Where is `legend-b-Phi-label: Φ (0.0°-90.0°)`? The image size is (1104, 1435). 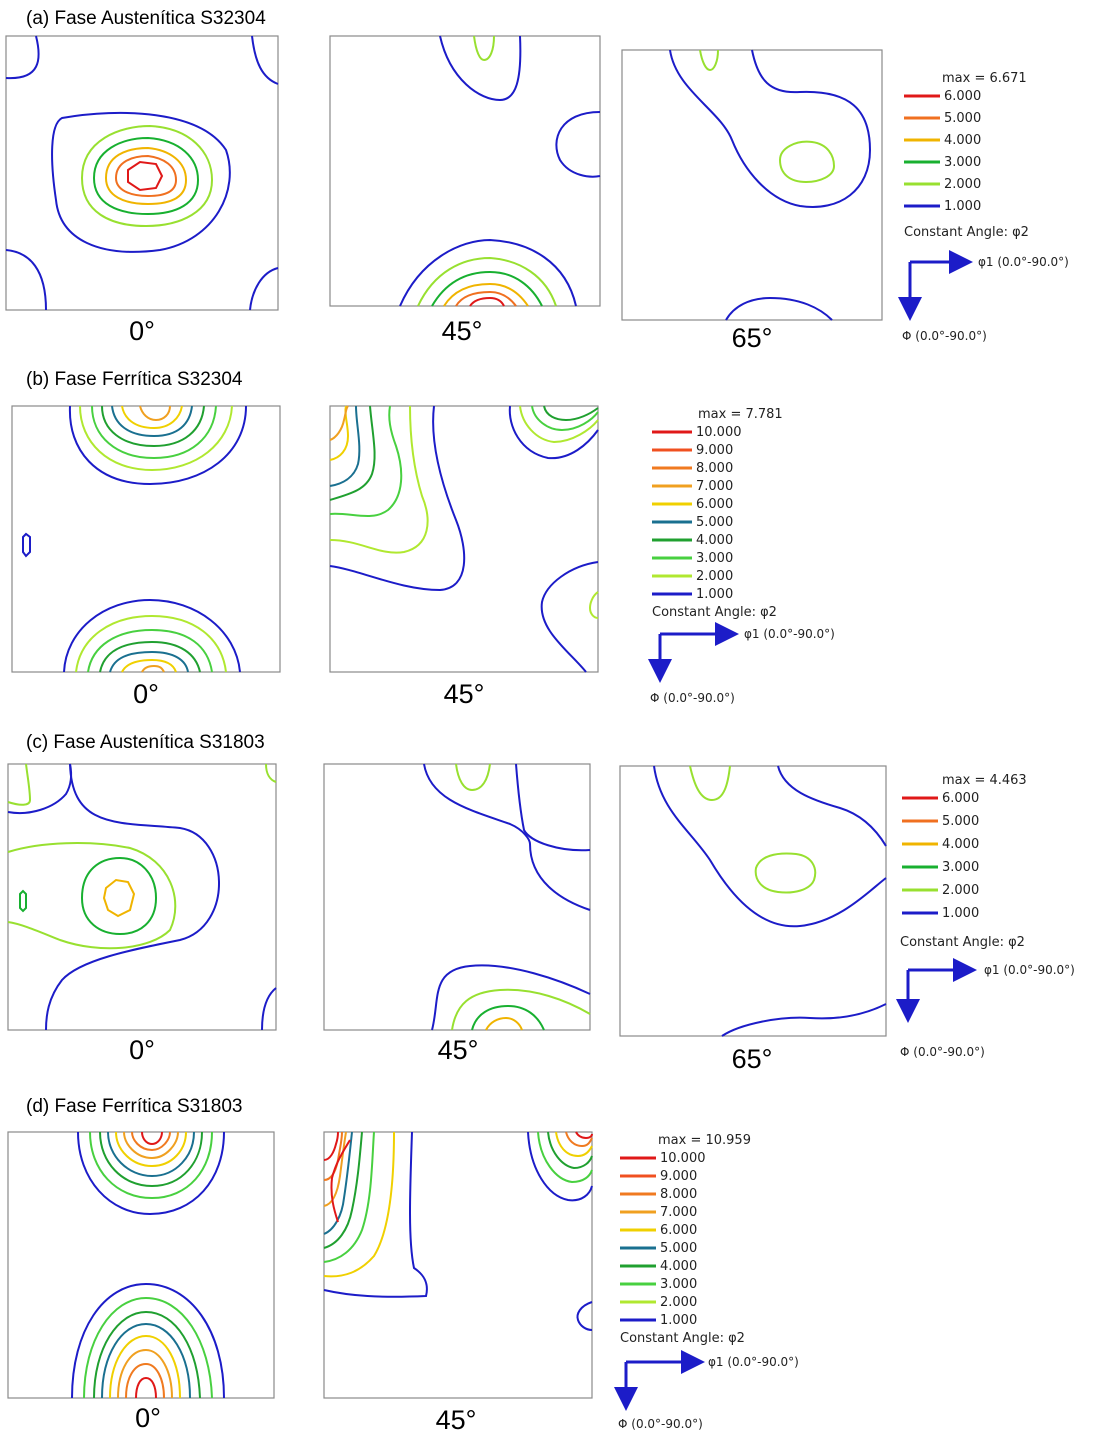
legend-b-Phi-label: Φ (0.0°-90.0°) is located at coordinates (692, 698).